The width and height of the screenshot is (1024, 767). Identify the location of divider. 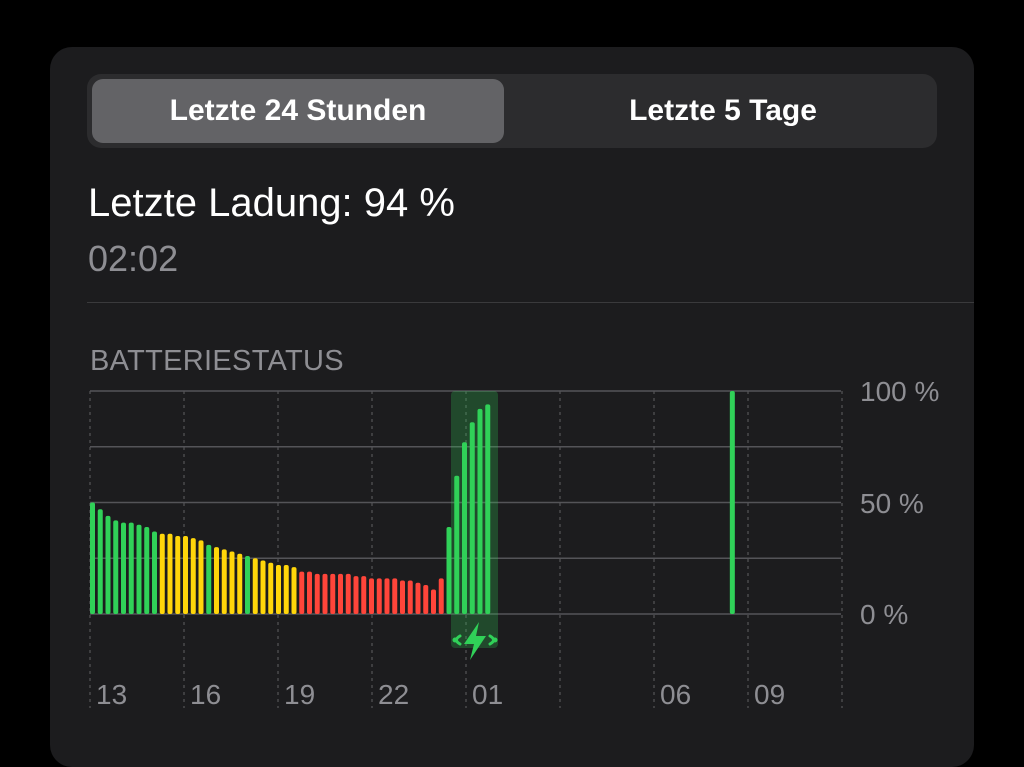
(530, 302).